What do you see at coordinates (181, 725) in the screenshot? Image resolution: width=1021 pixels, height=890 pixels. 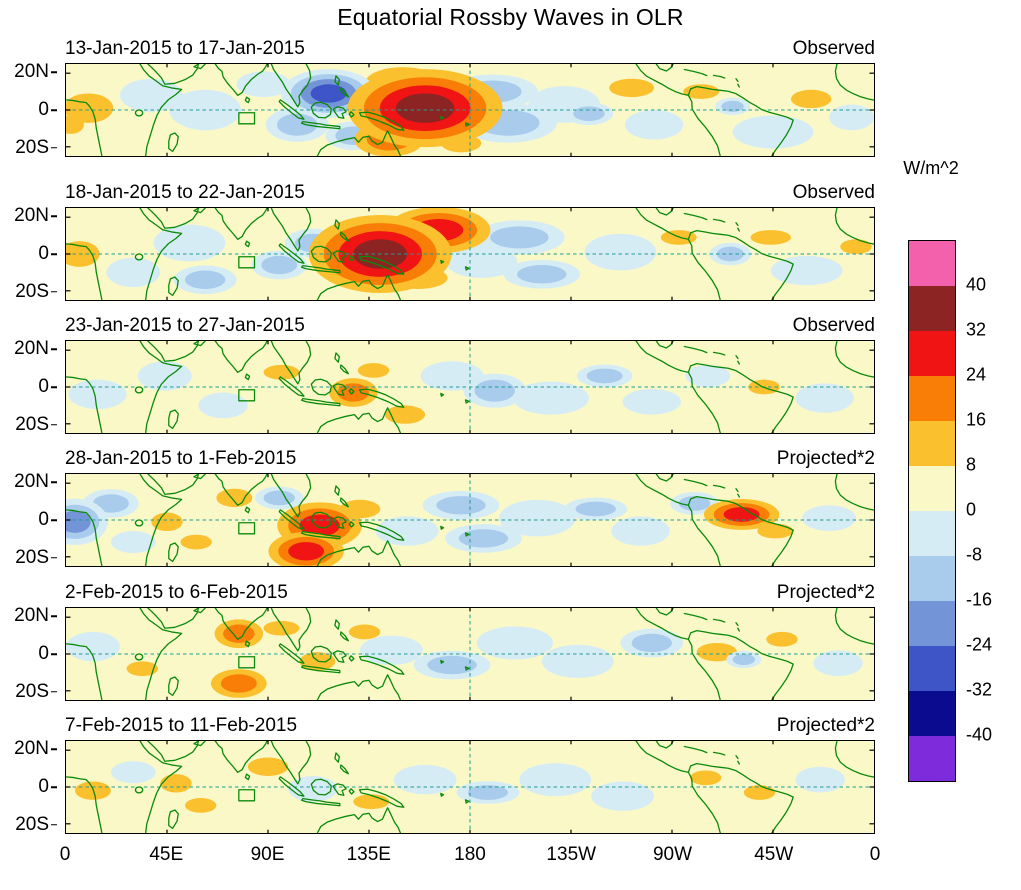 I see `panel-date-range: 7-Feb-2015 to 11-Feb-2015` at bounding box center [181, 725].